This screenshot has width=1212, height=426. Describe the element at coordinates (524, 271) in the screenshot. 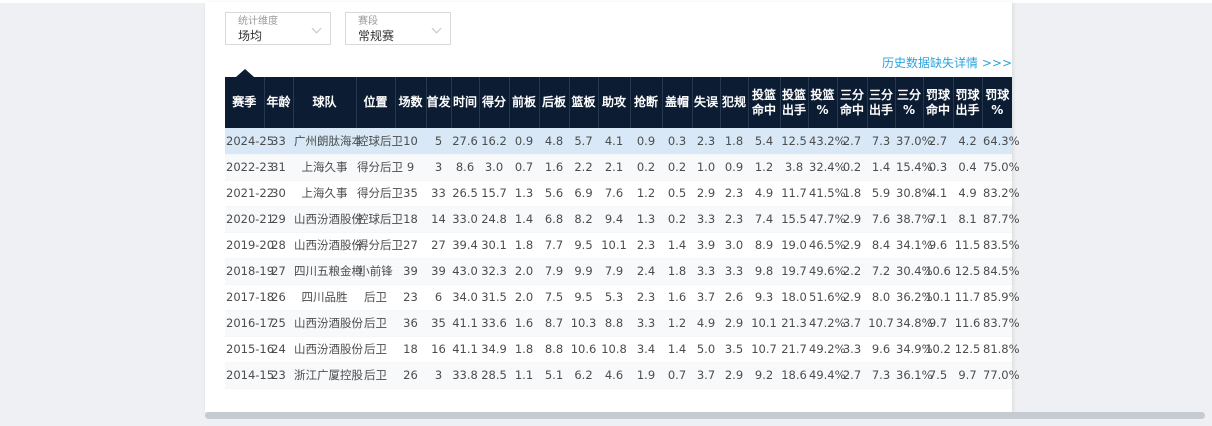

I see `cell-orb: 2.0` at that location.